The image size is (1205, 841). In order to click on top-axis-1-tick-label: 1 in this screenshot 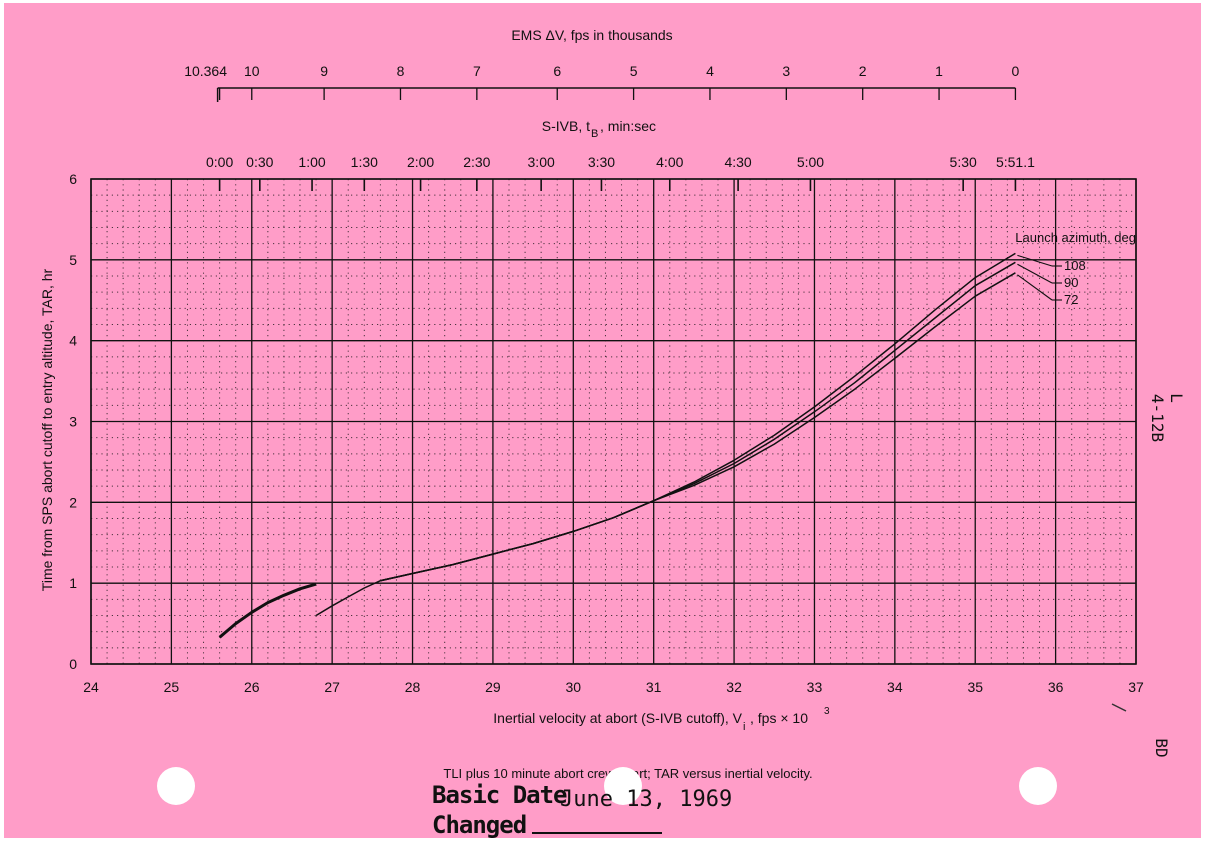, I will do `click(939, 71)`.